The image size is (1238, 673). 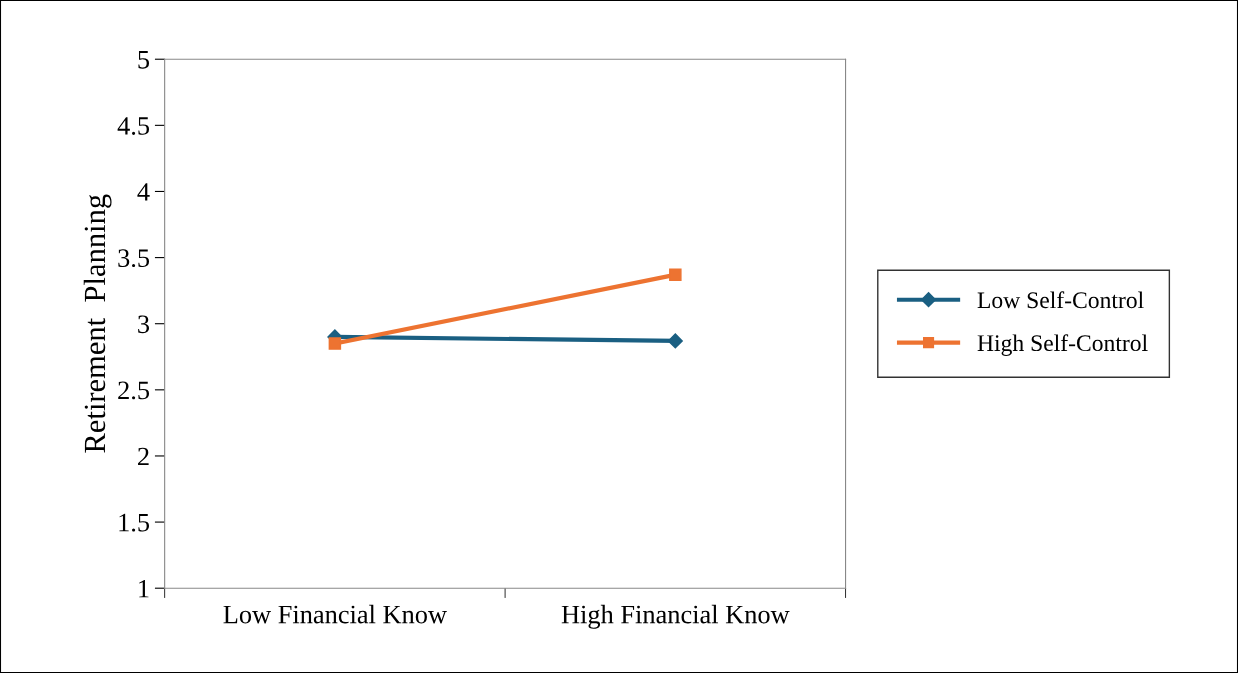 What do you see at coordinates (1062, 345) in the screenshot?
I see `legend-label: High Self-Control` at bounding box center [1062, 345].